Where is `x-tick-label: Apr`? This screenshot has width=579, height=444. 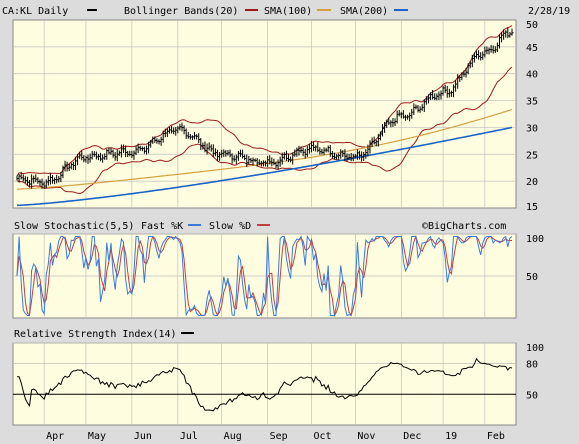
x-tick-label: Apr is located at coordinates (55, 436).